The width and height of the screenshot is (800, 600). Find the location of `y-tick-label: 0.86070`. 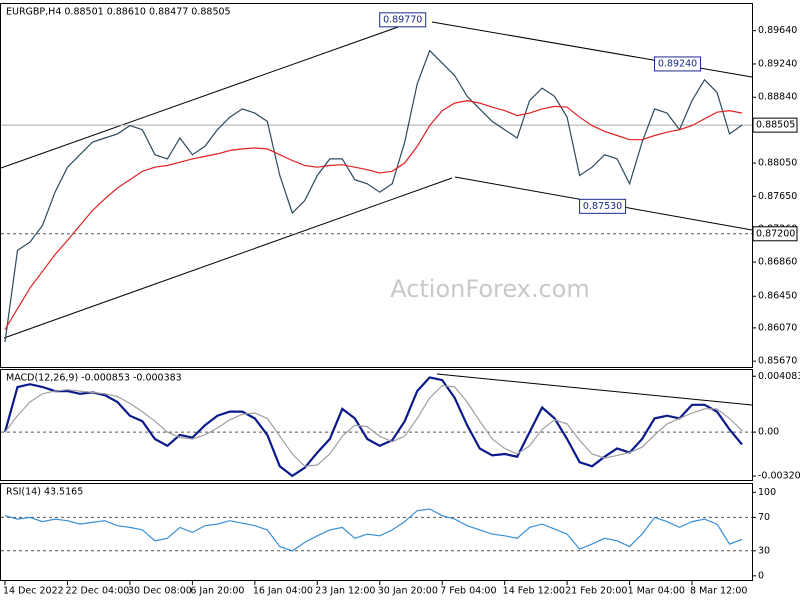

y-tick-label: 0.86070 is located at coordinates (777, 327).